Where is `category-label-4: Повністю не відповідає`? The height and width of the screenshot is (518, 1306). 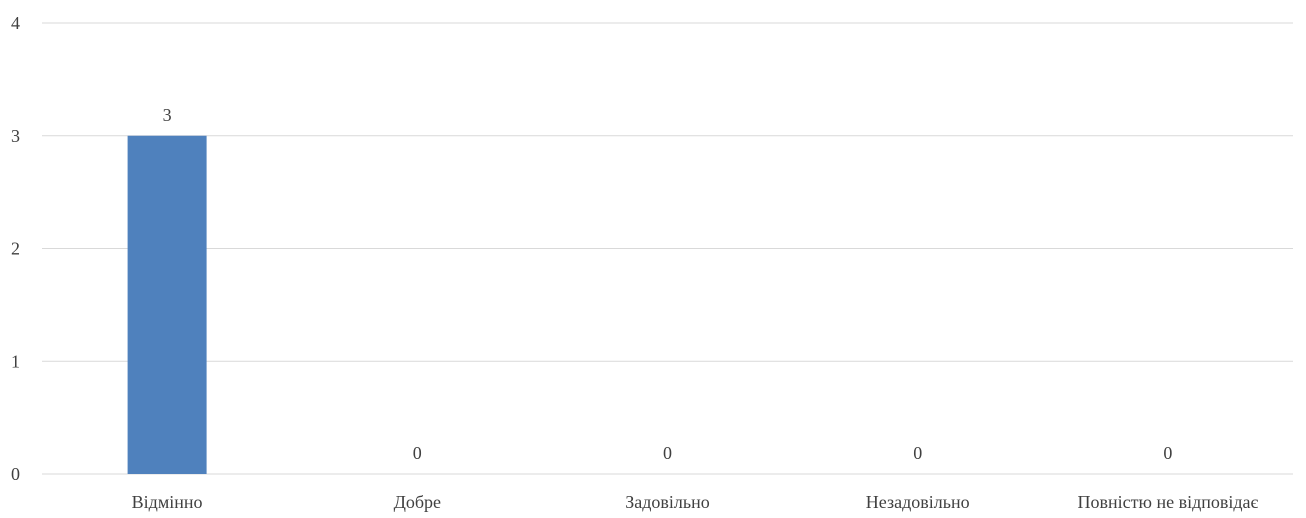 category-label-4: Повністю не відповідає is located at coordinates (1168, 502).